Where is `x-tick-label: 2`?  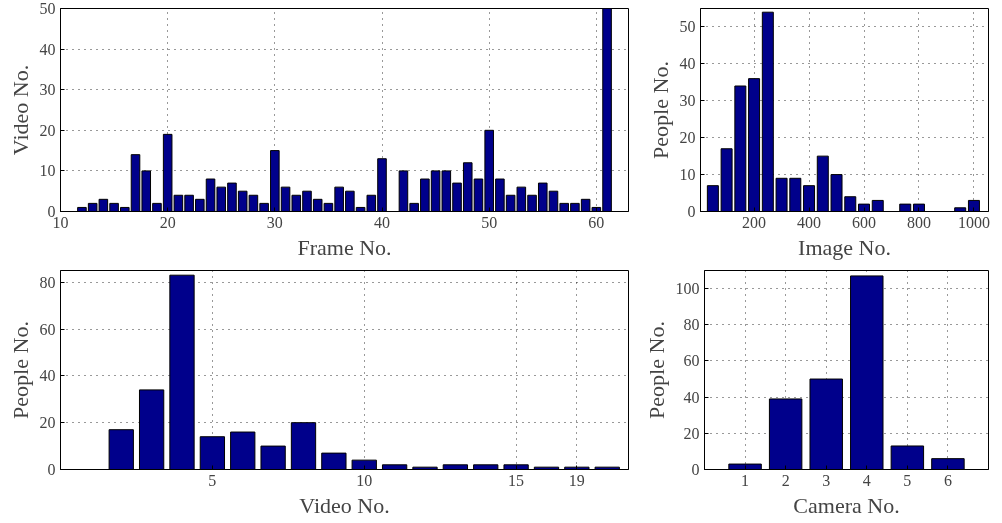 x-tick-label: 2 is located at coordinates (785, 480).